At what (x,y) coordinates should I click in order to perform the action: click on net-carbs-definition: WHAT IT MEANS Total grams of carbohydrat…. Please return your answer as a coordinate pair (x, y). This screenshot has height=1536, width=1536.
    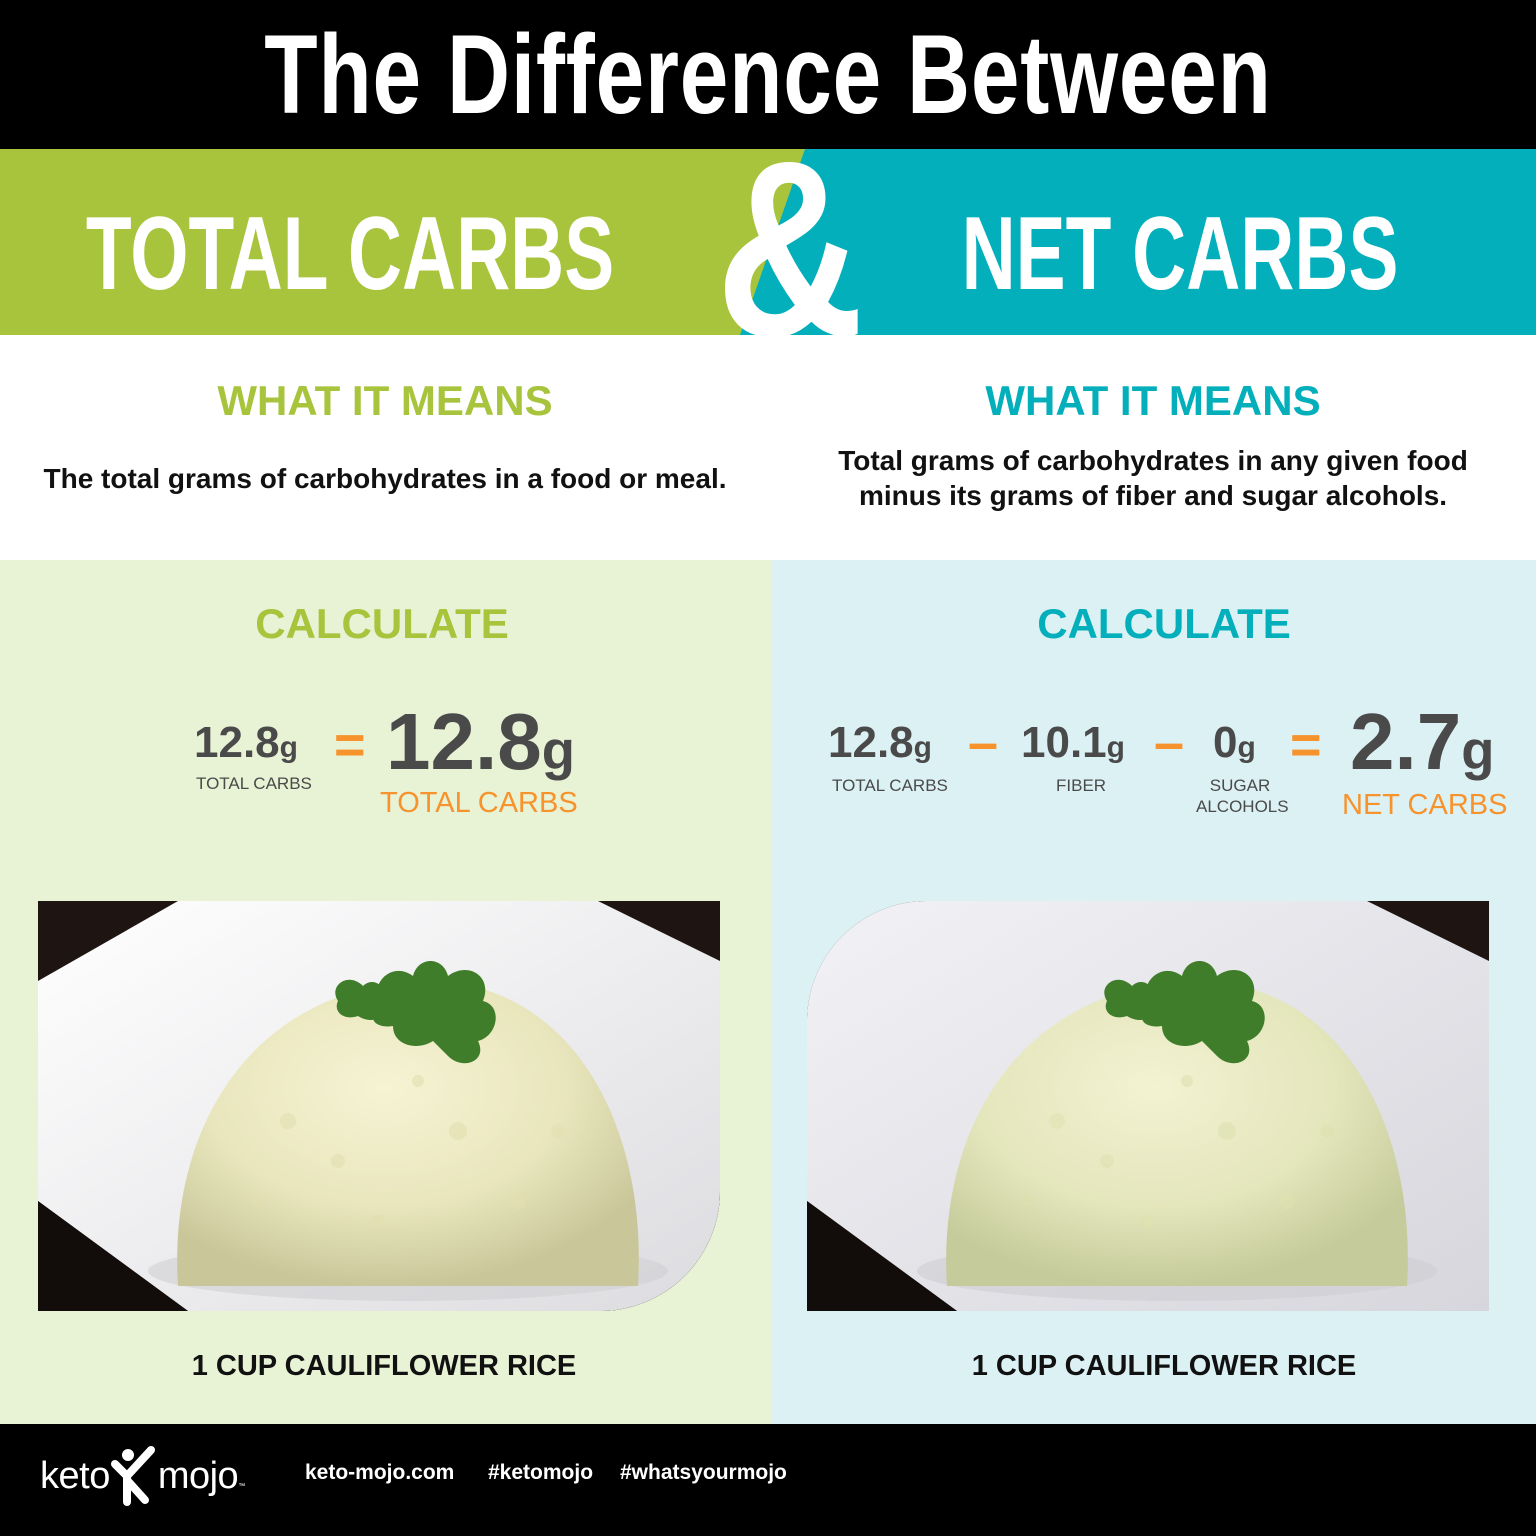
    Looking at the image, I should click on (1153, 447).